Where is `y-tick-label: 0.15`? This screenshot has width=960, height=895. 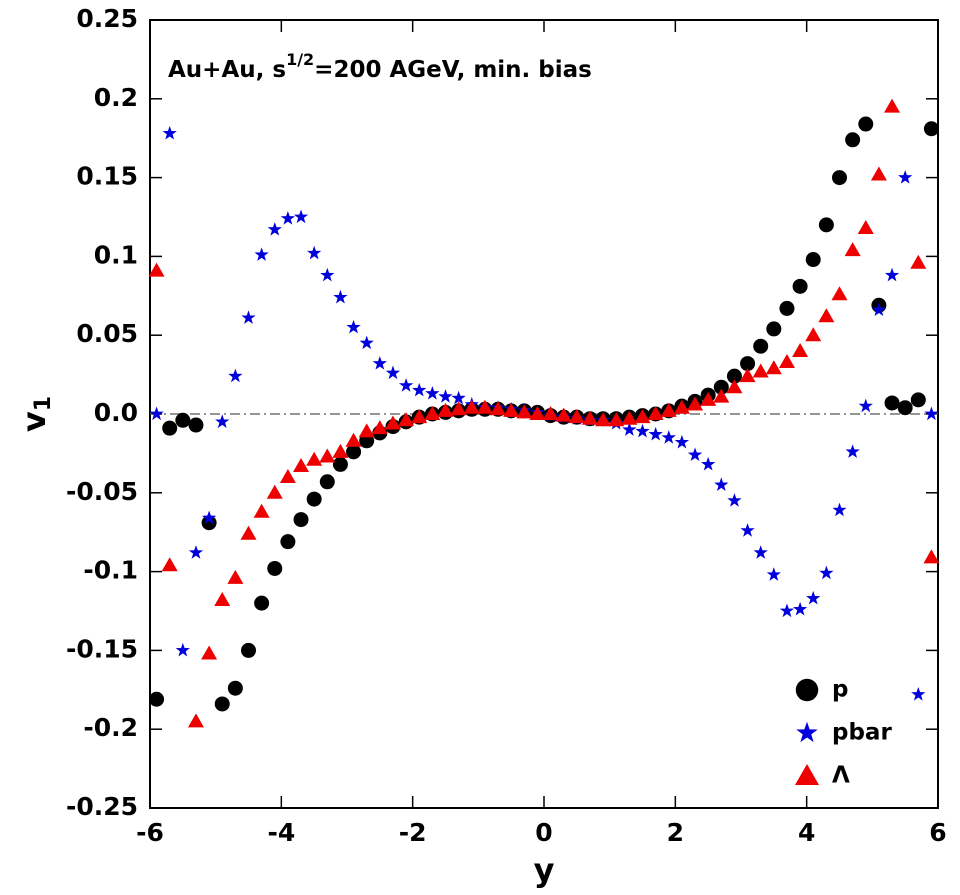
y-tick-label: 0.15 is located at coordinates (107, 176).